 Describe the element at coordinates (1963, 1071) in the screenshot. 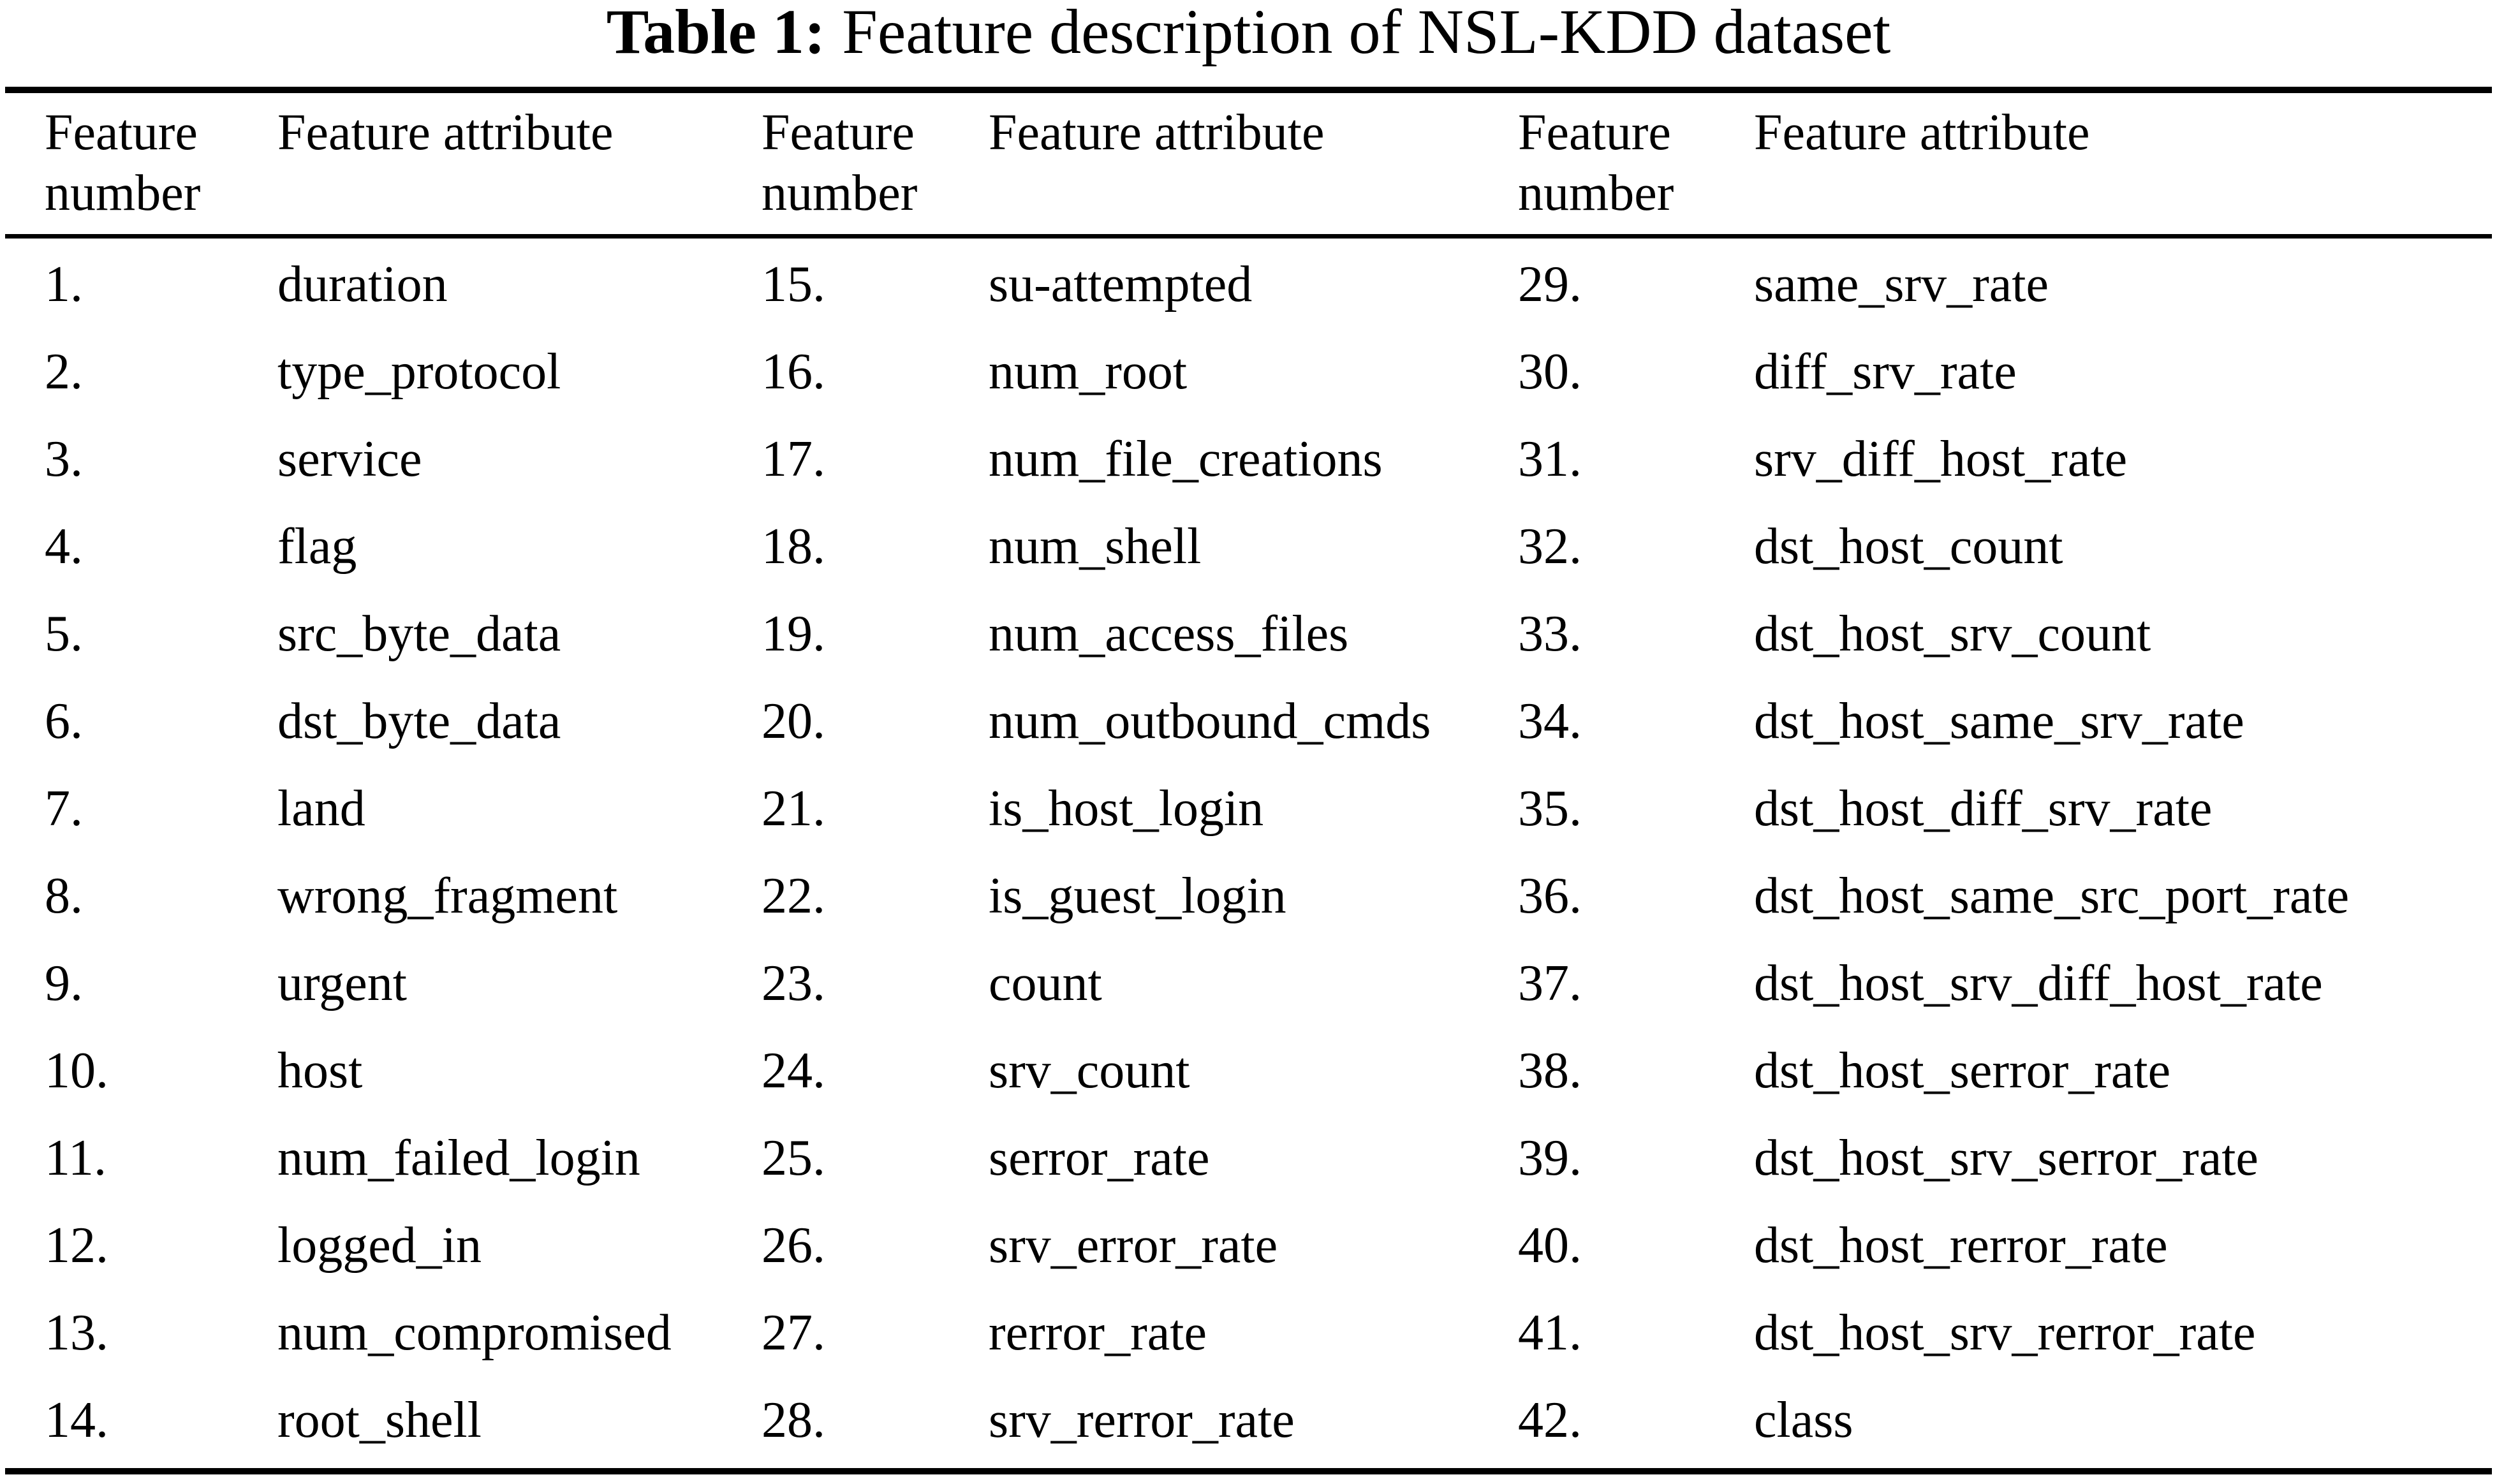

I see `feature-attribute-cell: dst_host_serror_rate` at that location.